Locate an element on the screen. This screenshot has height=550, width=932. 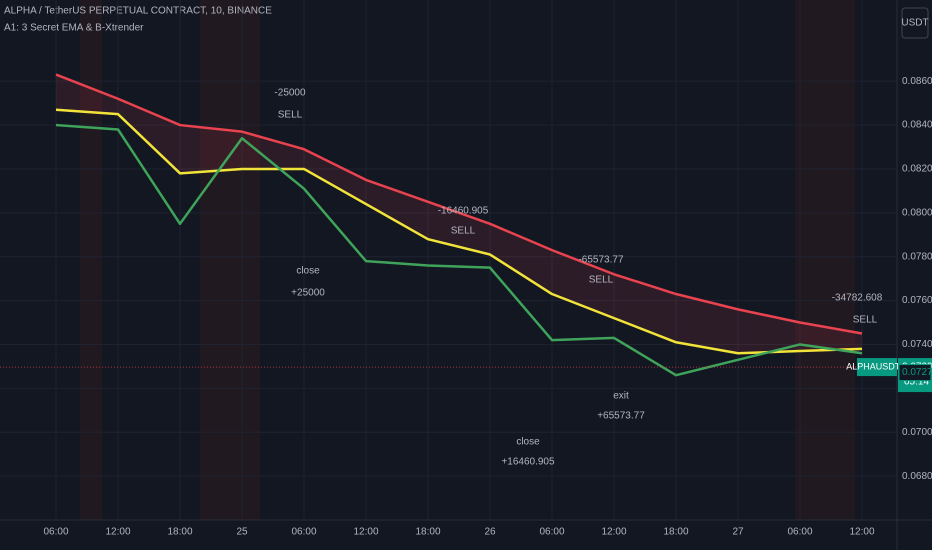
trade-annotation: -16460.905 is located at coordinates (463, 211).